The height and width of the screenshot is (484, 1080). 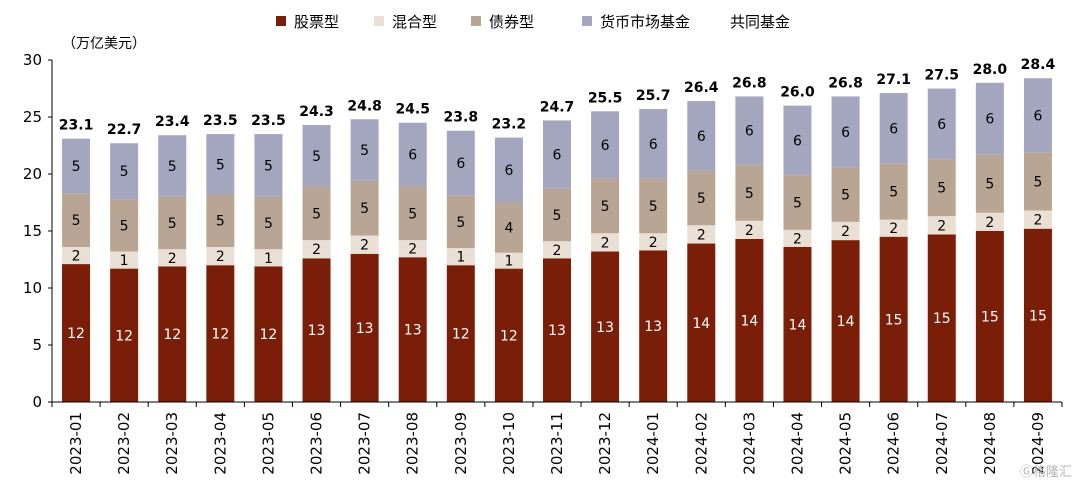 What do you see at coordinates (797, 443) in the screenshot?
I see `x-tick-label: 2024-04` at bounding box center [797, 443].